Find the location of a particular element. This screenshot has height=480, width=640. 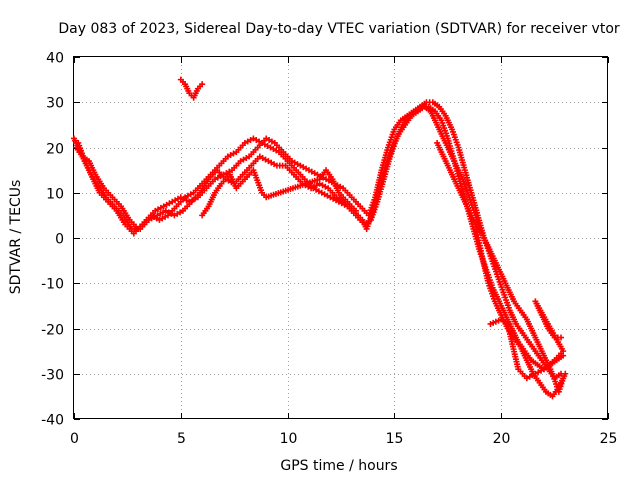

y-tick-label: -40 is located at coordinates (52, 421).